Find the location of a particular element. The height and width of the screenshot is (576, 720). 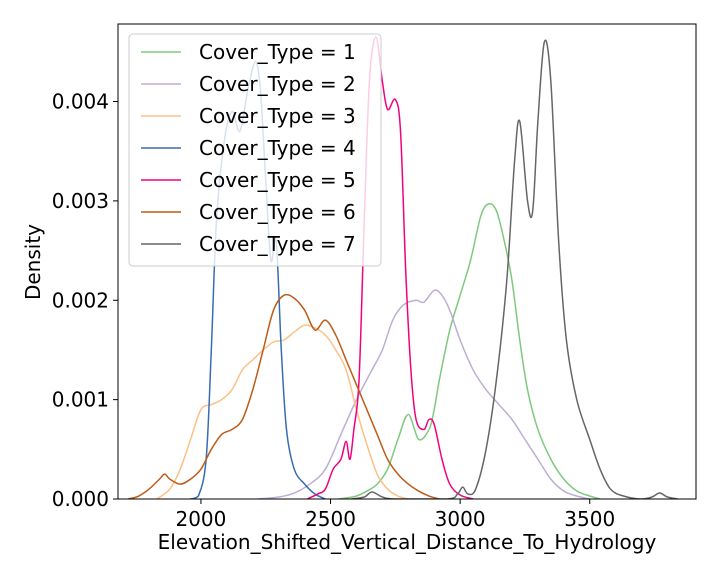

legend-label: Cover_Type = 4 is located at coordinates (277, 148).